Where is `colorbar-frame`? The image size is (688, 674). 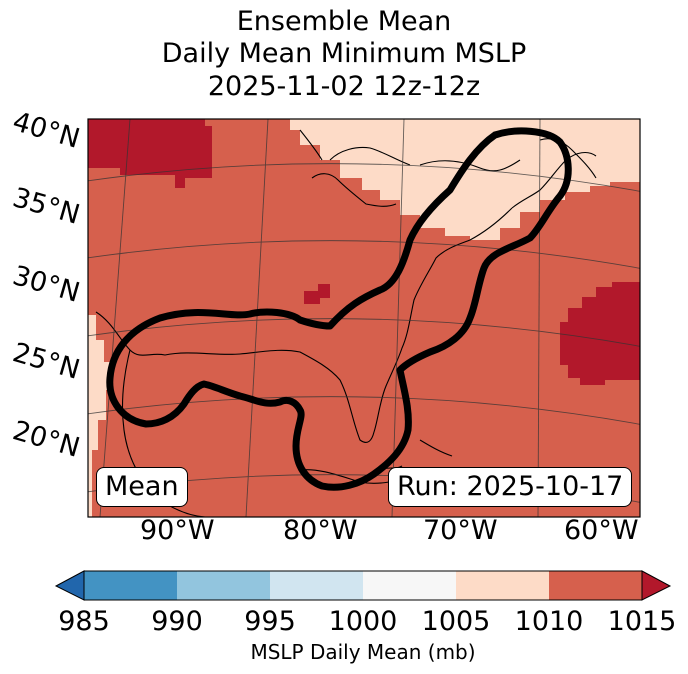
colorbar-frame is located at coordinates (363, 585).